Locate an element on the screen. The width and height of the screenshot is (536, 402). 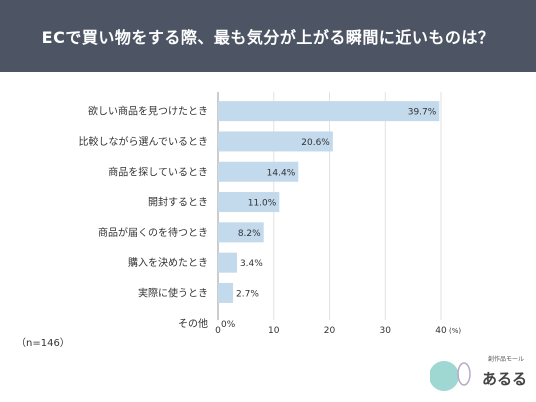
x-tick-label: 0 is located at coordinates (218, 330).